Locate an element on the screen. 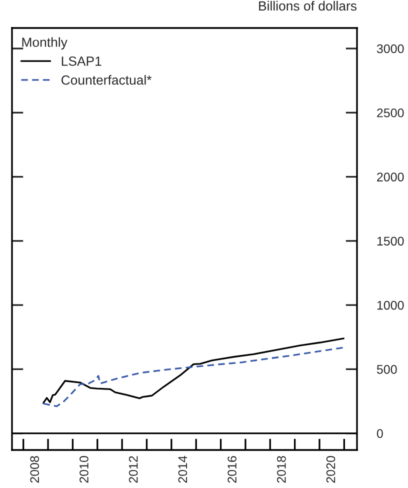 Image resolution: width=408 pixels, height=488 pixels. y-axis-title: Billions of dollars is located at coordinates (308, 5).